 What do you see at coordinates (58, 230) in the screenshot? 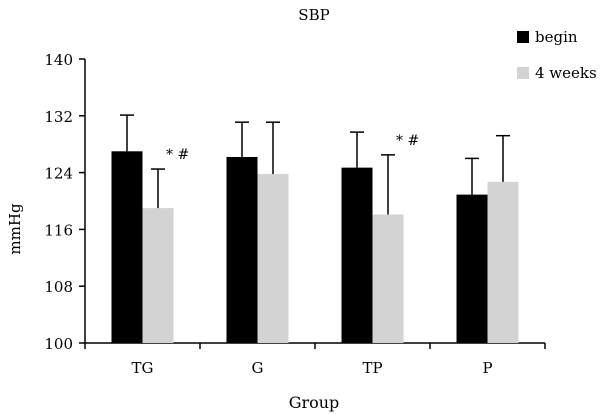
I see `y-tick-label: 116` at bounding box center [58, 230].